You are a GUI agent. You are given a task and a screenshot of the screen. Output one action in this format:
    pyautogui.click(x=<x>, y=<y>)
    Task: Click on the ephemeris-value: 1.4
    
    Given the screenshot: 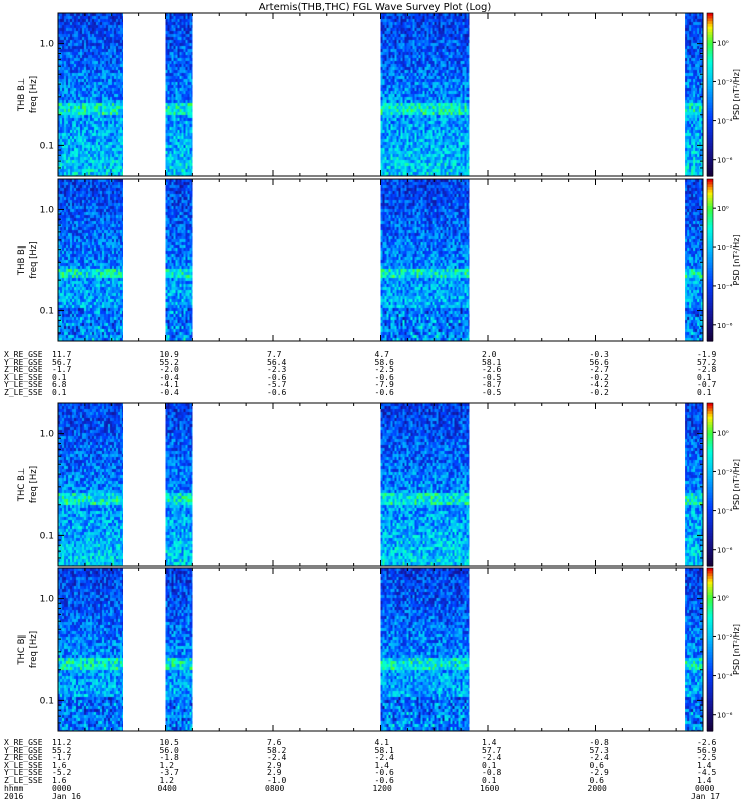 What is the action you would take?
    pyautogui.click(x=704, y=765)
    